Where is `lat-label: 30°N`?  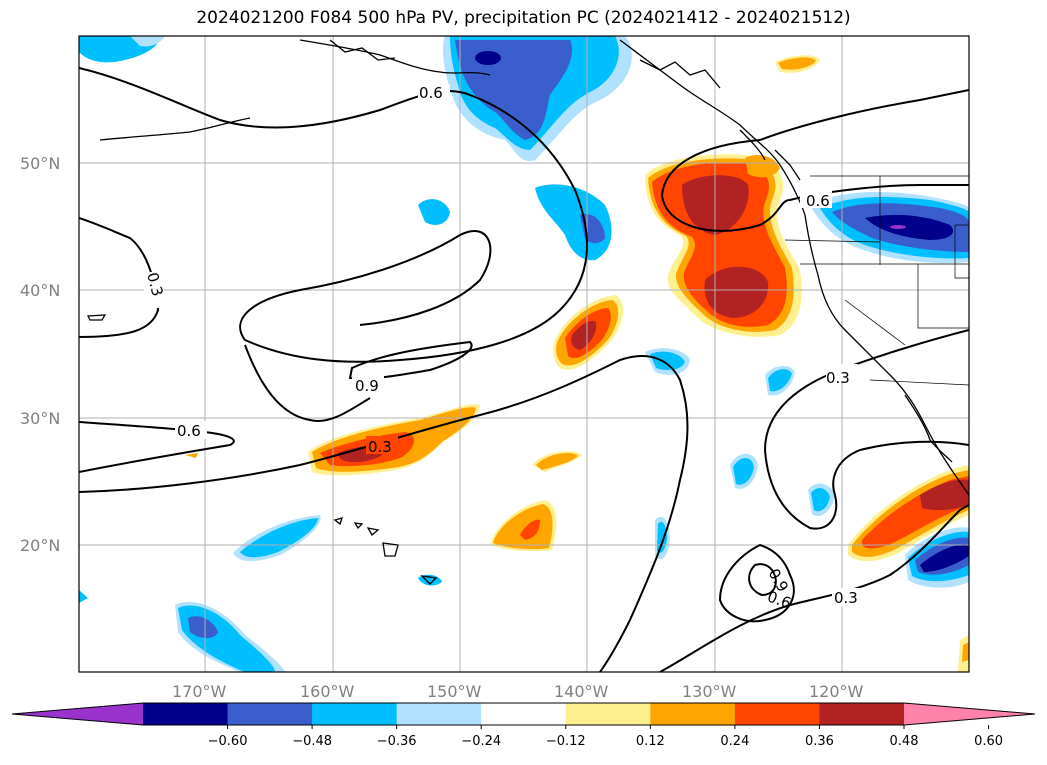 lat-label: 30°N is located at coordinates (40, 418).